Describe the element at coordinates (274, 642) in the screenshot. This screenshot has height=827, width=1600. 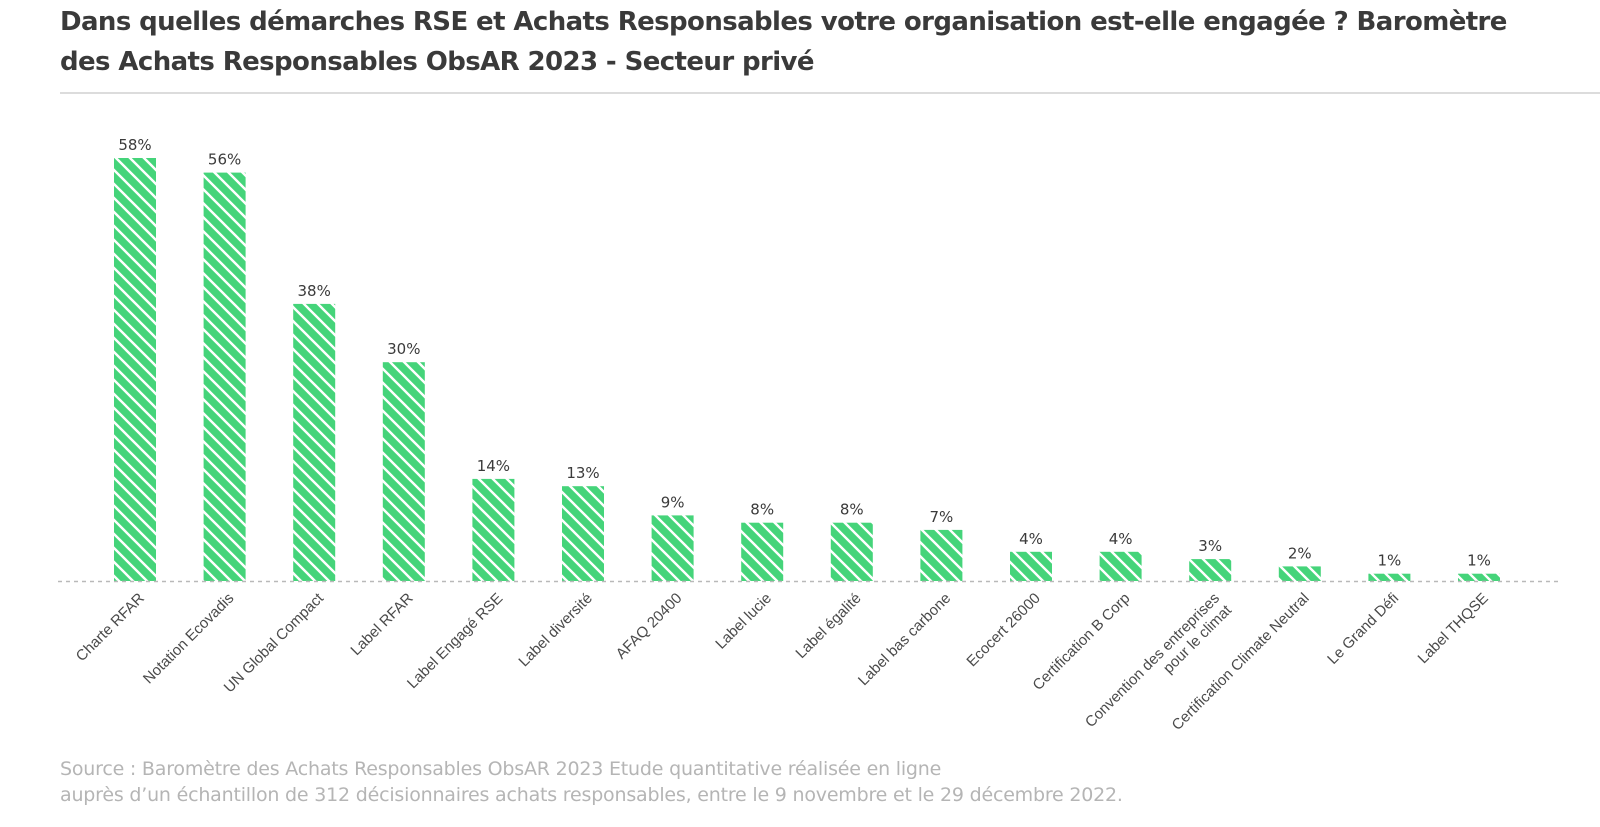
I see `category-label-3: UN Global Compact` at that location.